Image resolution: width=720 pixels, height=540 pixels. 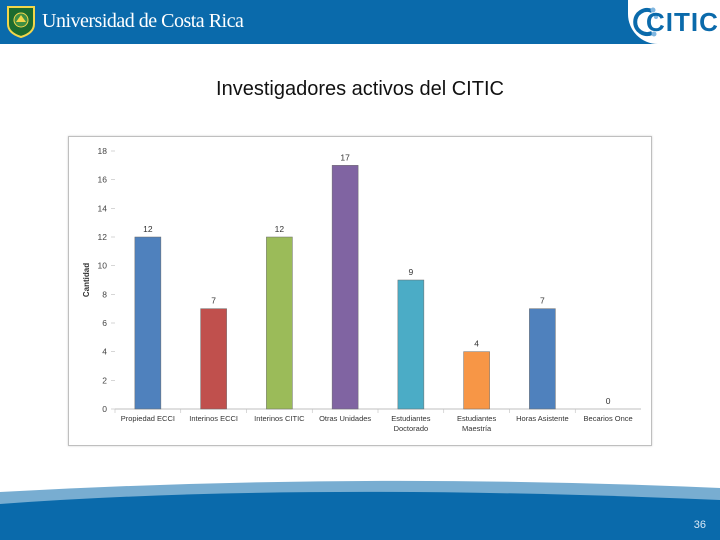 I want to click on header-bar: Universidad de Costa Rica CITIC, so click(x=360, y=22).